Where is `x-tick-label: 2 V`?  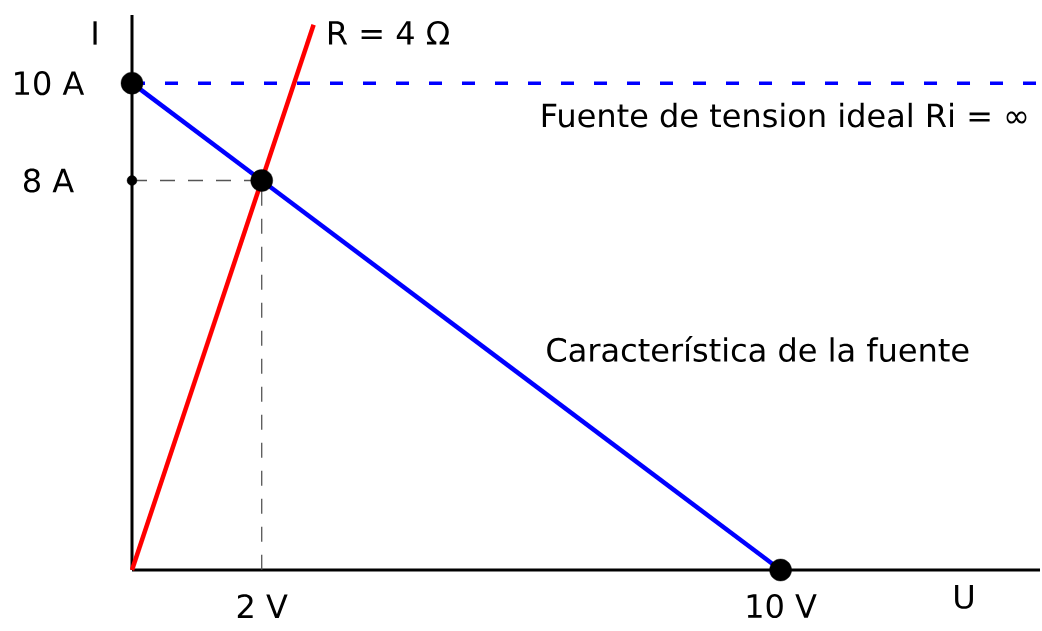
x-tick-label: 2 V is located at coordinates (262, 606).